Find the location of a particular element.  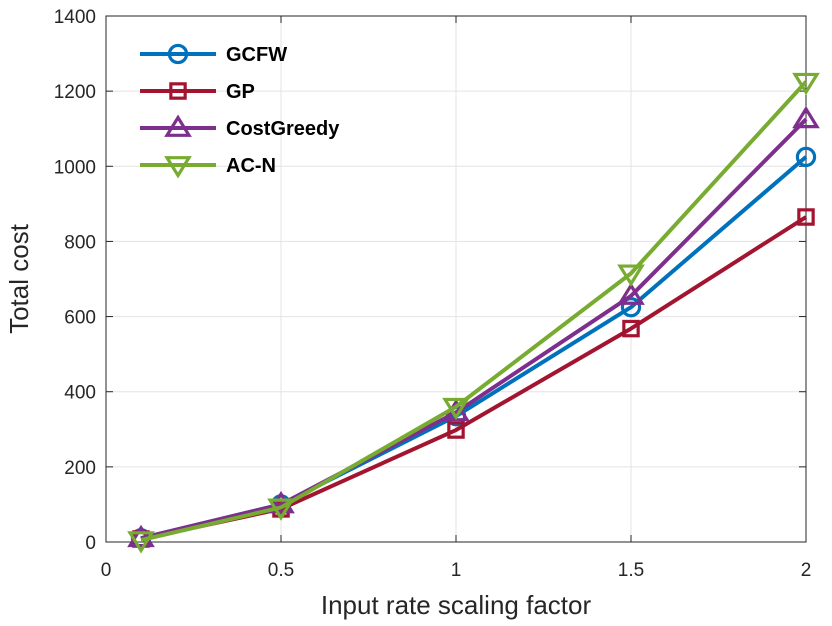

x-tick-label: 1.5 is located at coordinates (631, 570).